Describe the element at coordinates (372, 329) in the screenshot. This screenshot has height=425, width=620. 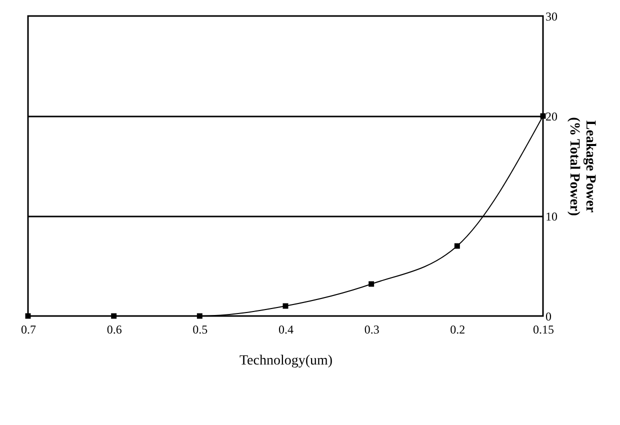
I see `x-tick-label: 0.3` at that location.